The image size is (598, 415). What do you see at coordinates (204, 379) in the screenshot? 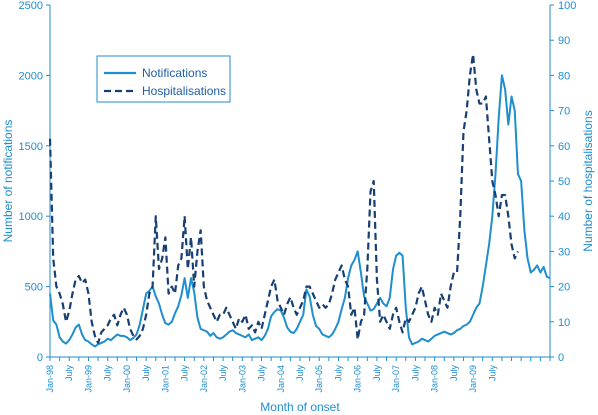
I see `x-tick-label: Jan-02` at bounding box center [204, 379].